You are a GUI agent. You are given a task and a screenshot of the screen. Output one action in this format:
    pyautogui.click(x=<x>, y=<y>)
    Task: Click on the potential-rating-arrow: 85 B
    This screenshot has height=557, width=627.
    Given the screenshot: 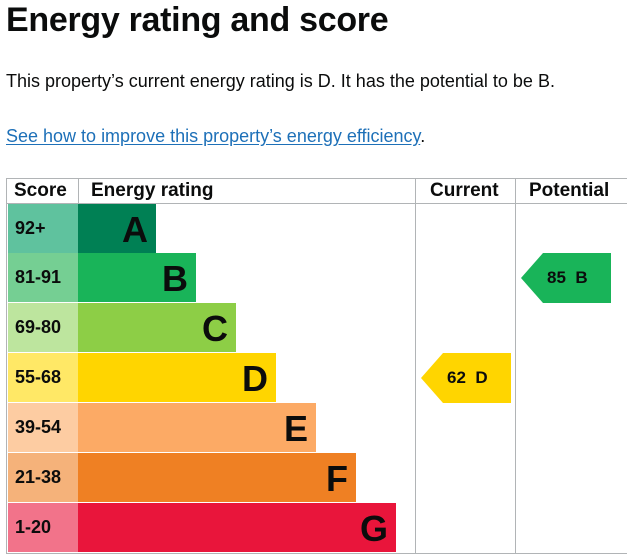 What is the action you would take?
    pyautogui.click(x=566, y=278)
    